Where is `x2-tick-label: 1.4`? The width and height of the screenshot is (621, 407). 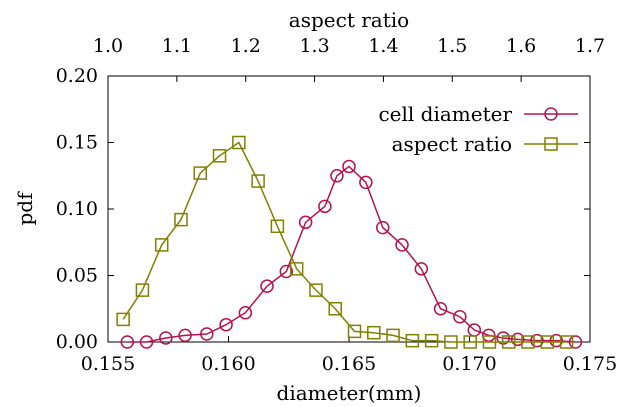 x2-tick-label: 1.4 is located at coordinates (383, 46).